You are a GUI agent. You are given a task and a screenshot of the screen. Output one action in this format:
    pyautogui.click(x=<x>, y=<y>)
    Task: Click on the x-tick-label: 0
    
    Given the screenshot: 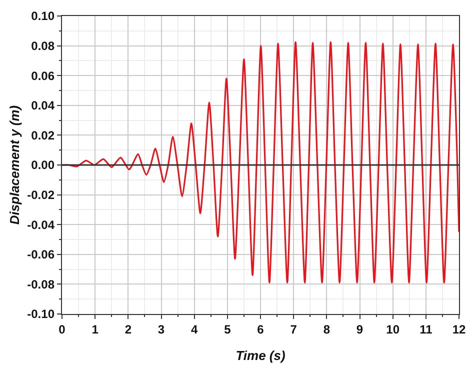 What is the action you would take?
    pyautogui.click(x=62, y=329)
    